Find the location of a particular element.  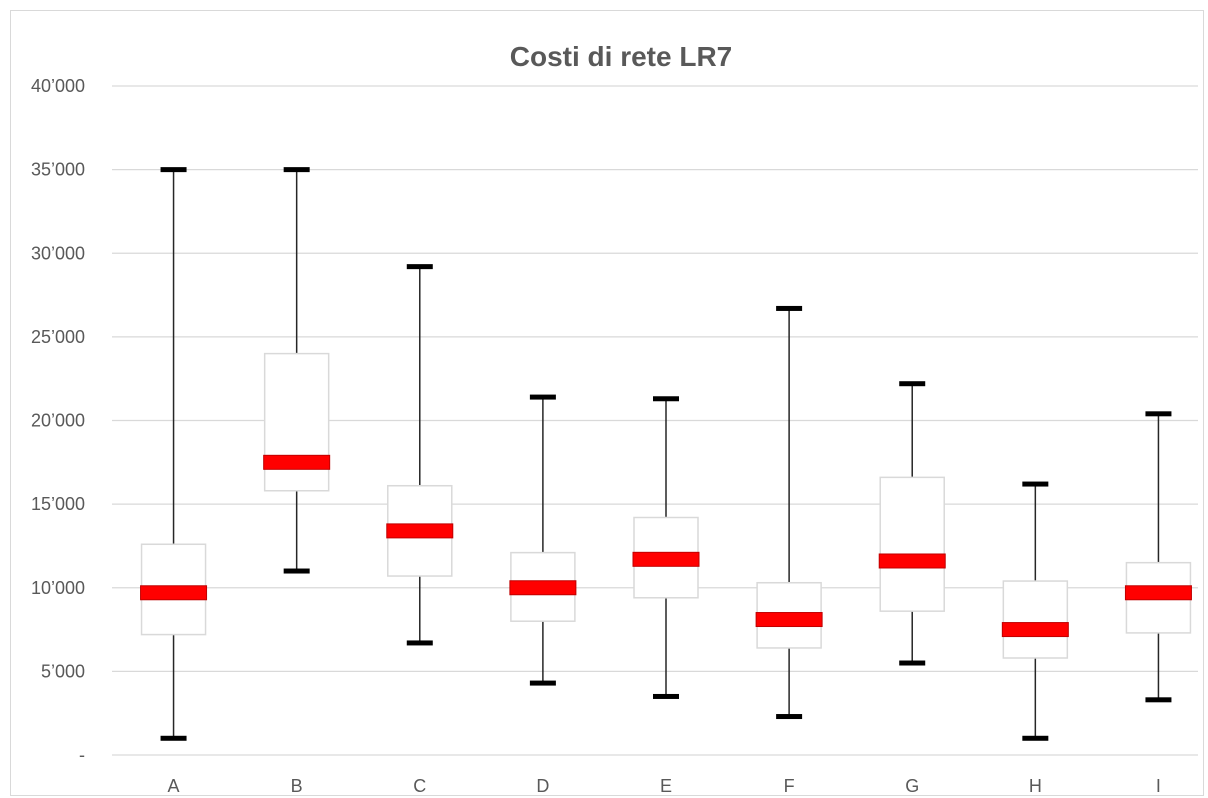

x-tick-label: A is located at coordinates (174, 786).